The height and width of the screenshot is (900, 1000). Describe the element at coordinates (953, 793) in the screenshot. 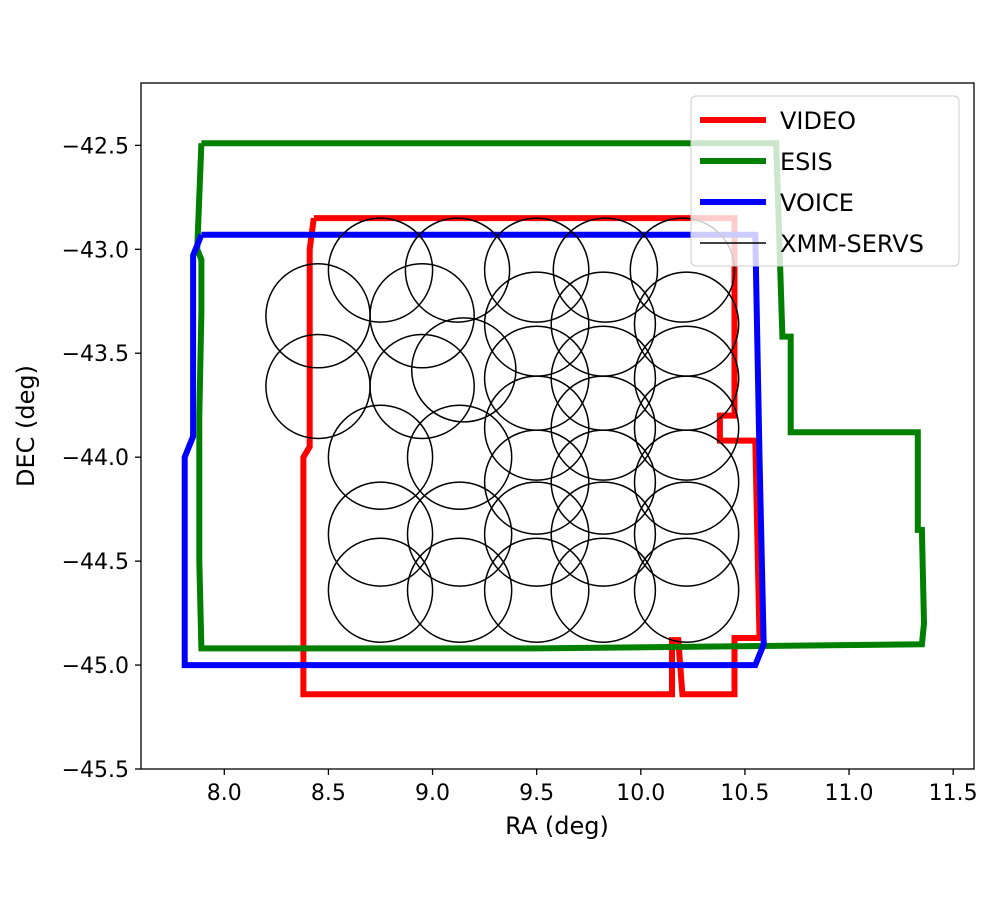

I see `x-tick-label: 11.5` at that location.